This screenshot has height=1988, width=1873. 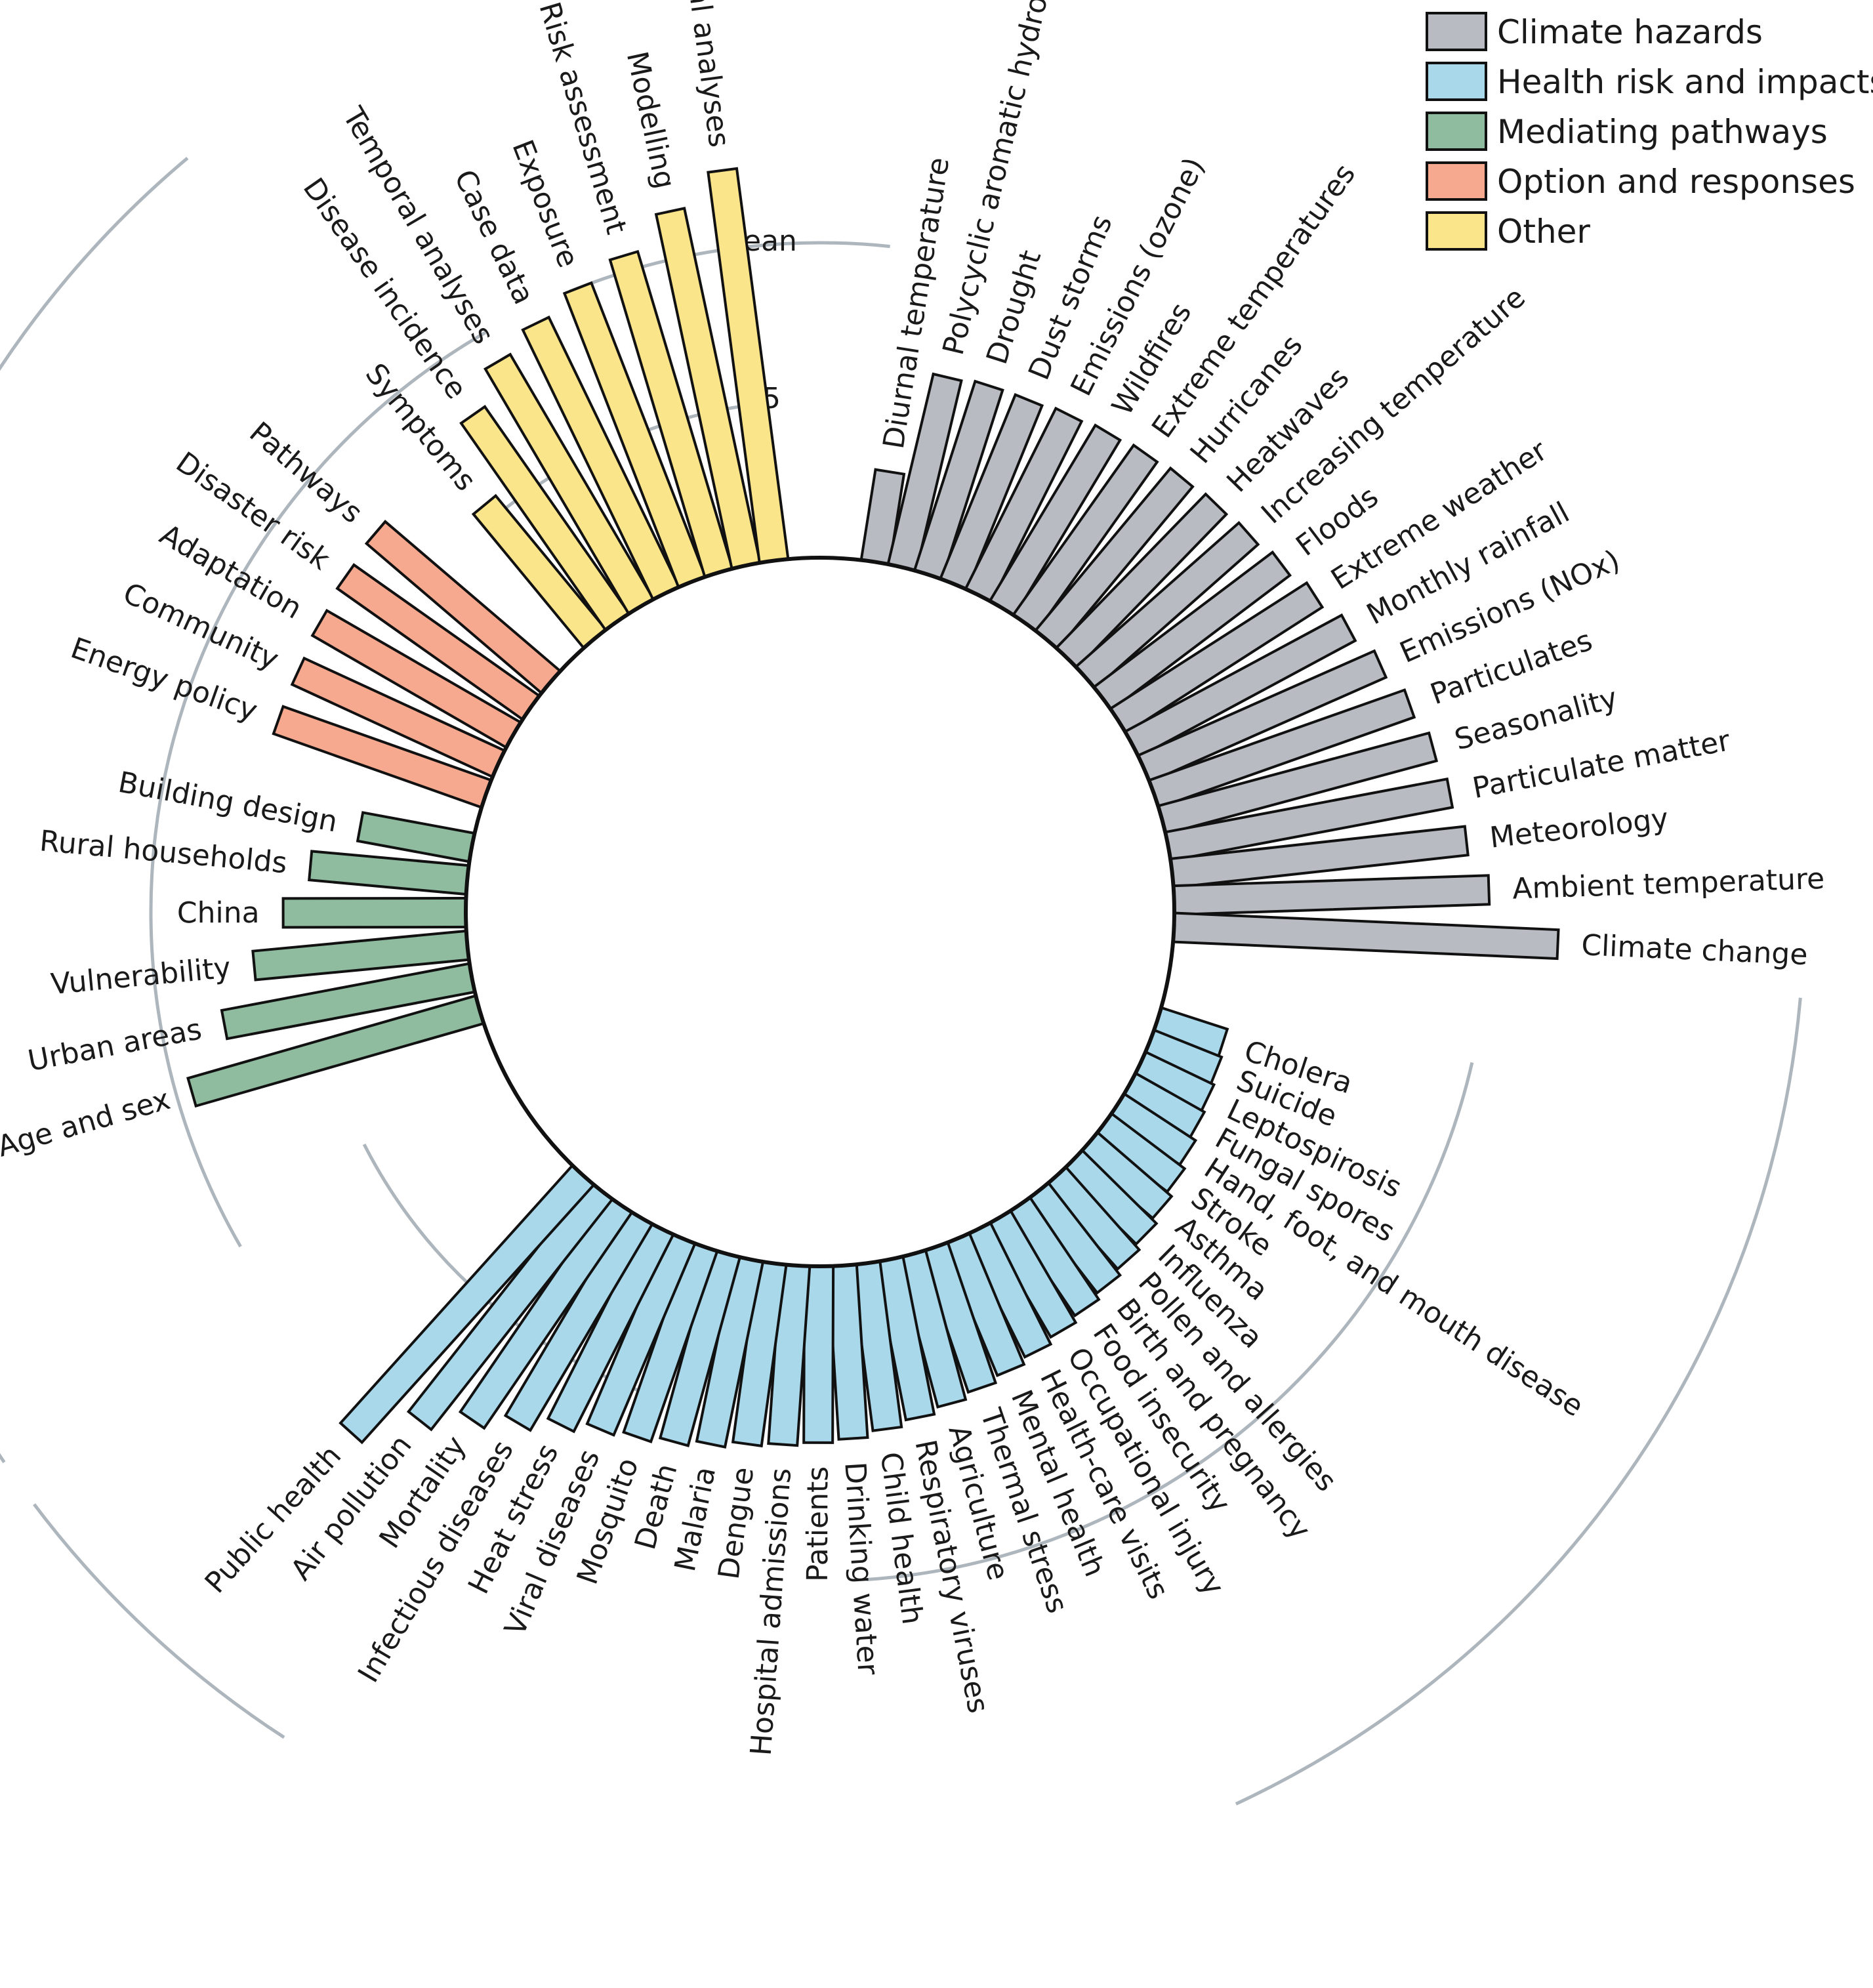 I want to click on category-label: Building design, so click(x=227, y=802).